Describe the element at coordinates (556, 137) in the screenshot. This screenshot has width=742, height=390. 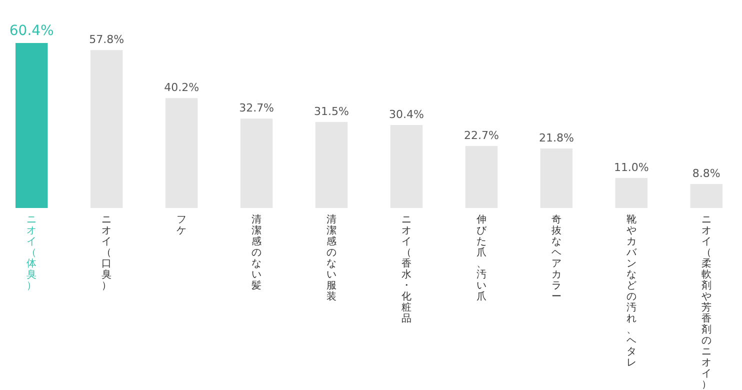
I see `data-label: 21.8%` at that location.